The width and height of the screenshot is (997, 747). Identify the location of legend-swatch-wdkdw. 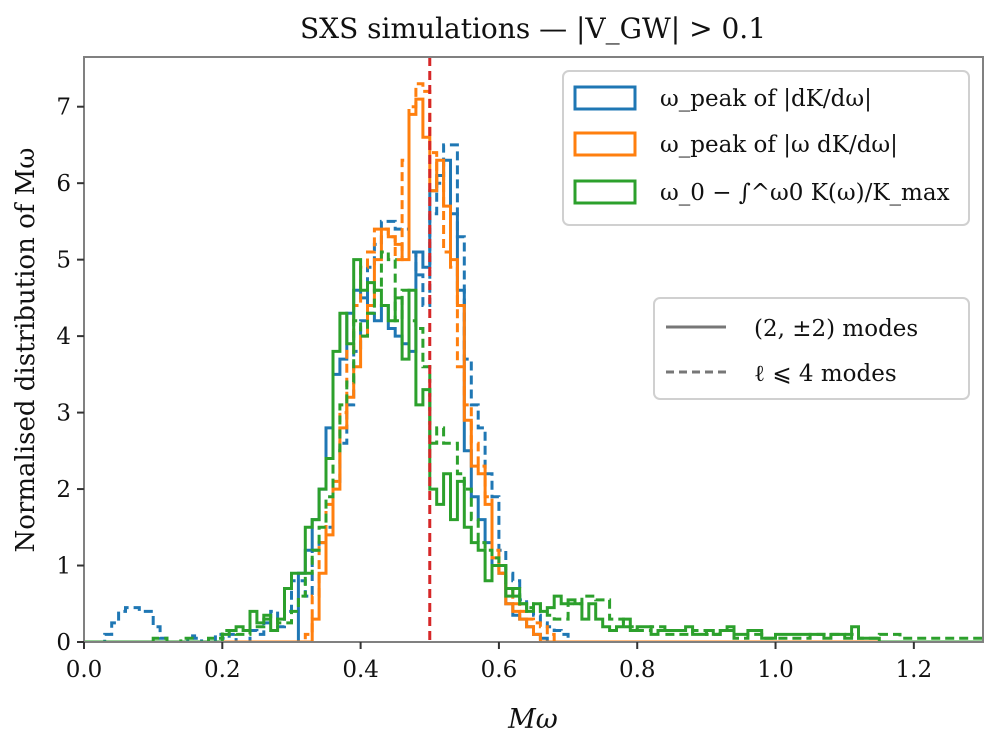
(605, 144).